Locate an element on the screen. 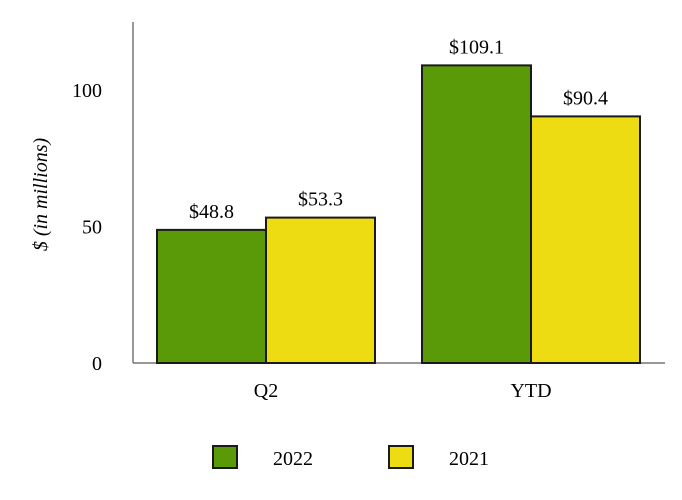 This screenshot has width=682, height=500. data-label-ytd-2022: $109.1 is located at coordinates (476, 47).